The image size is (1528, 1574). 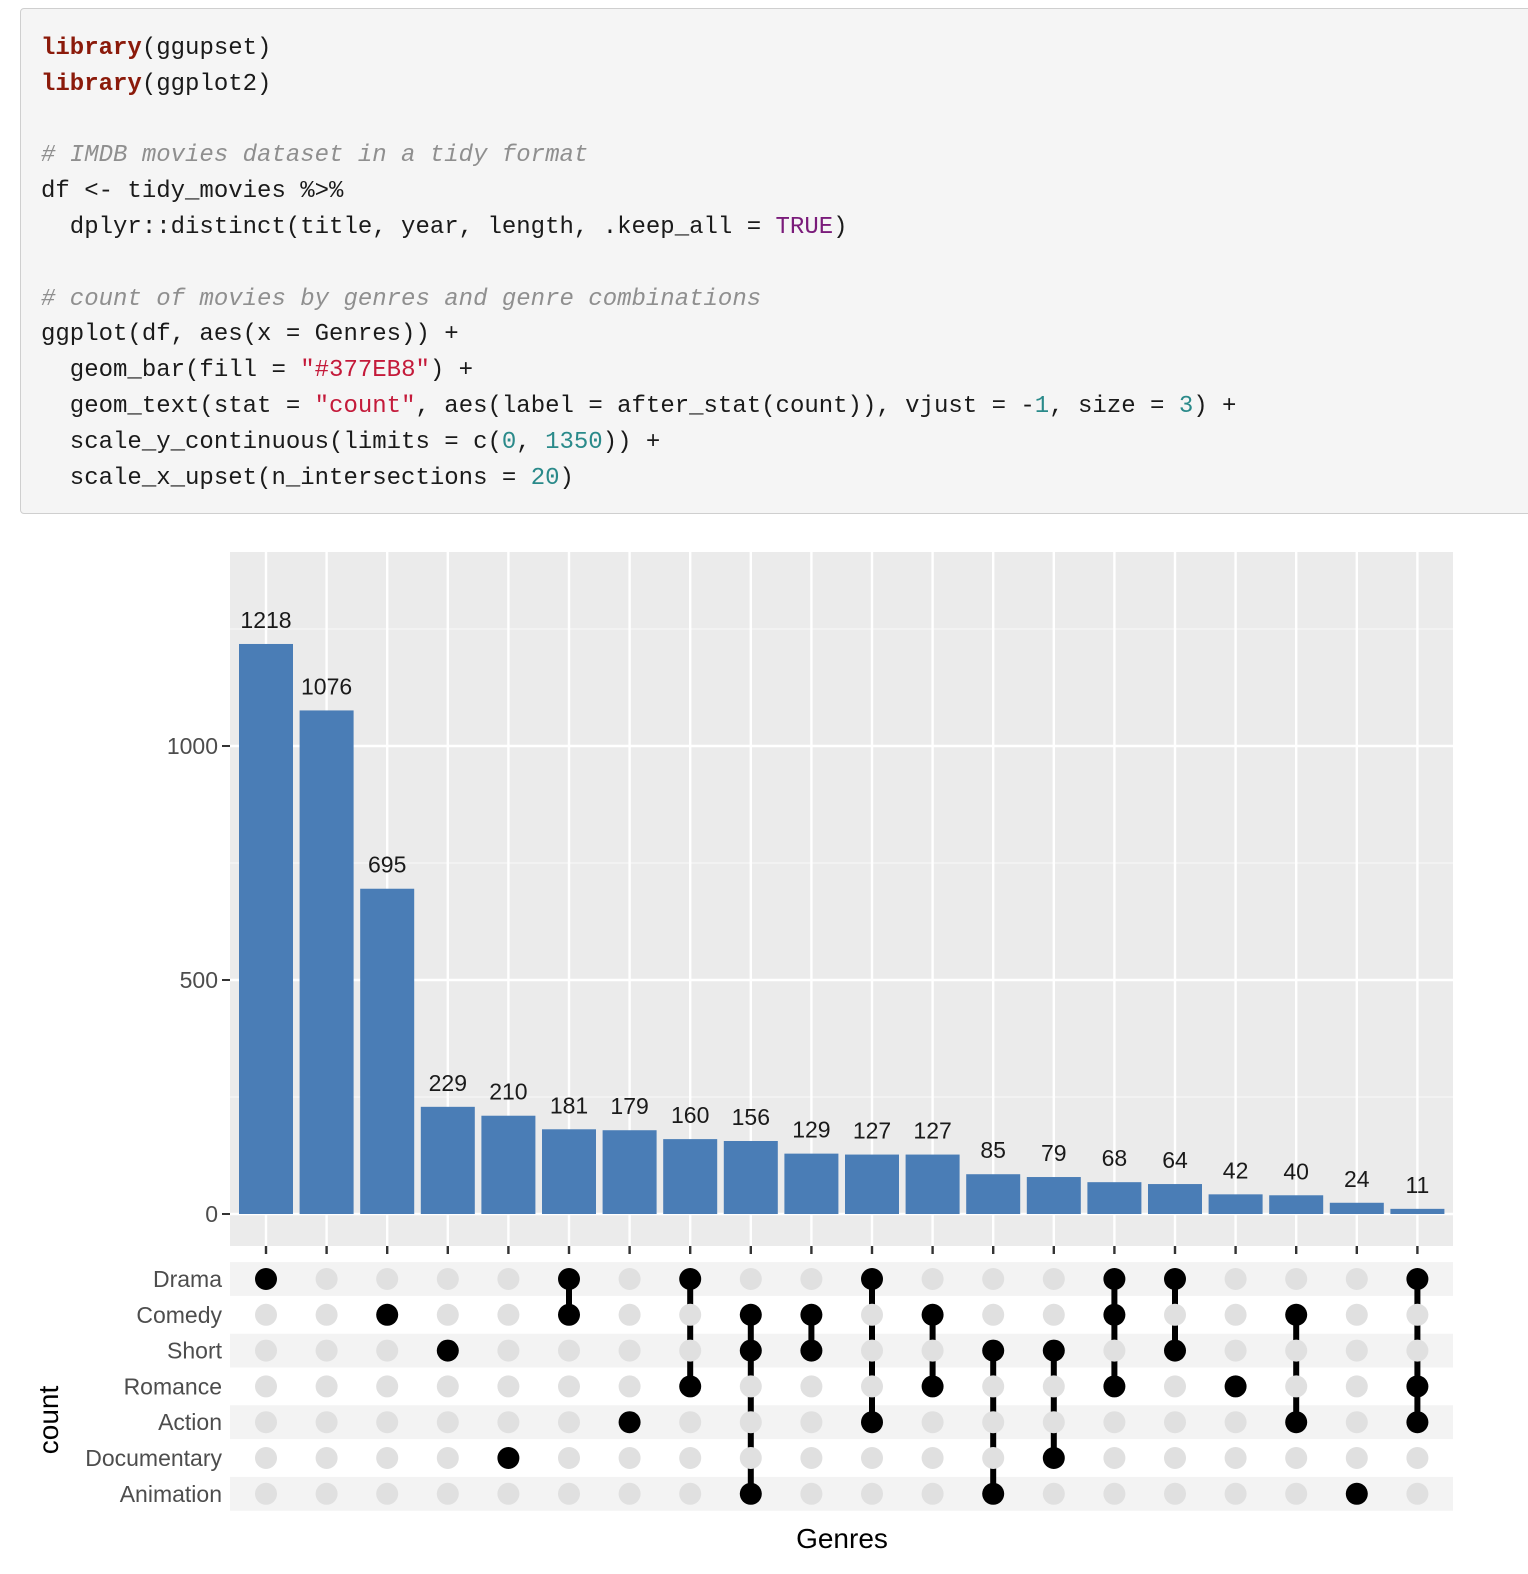 What do you see at coordinates (91, 84) in the screenshot?
I see `code-token: library` at bounding box center [91, 84].